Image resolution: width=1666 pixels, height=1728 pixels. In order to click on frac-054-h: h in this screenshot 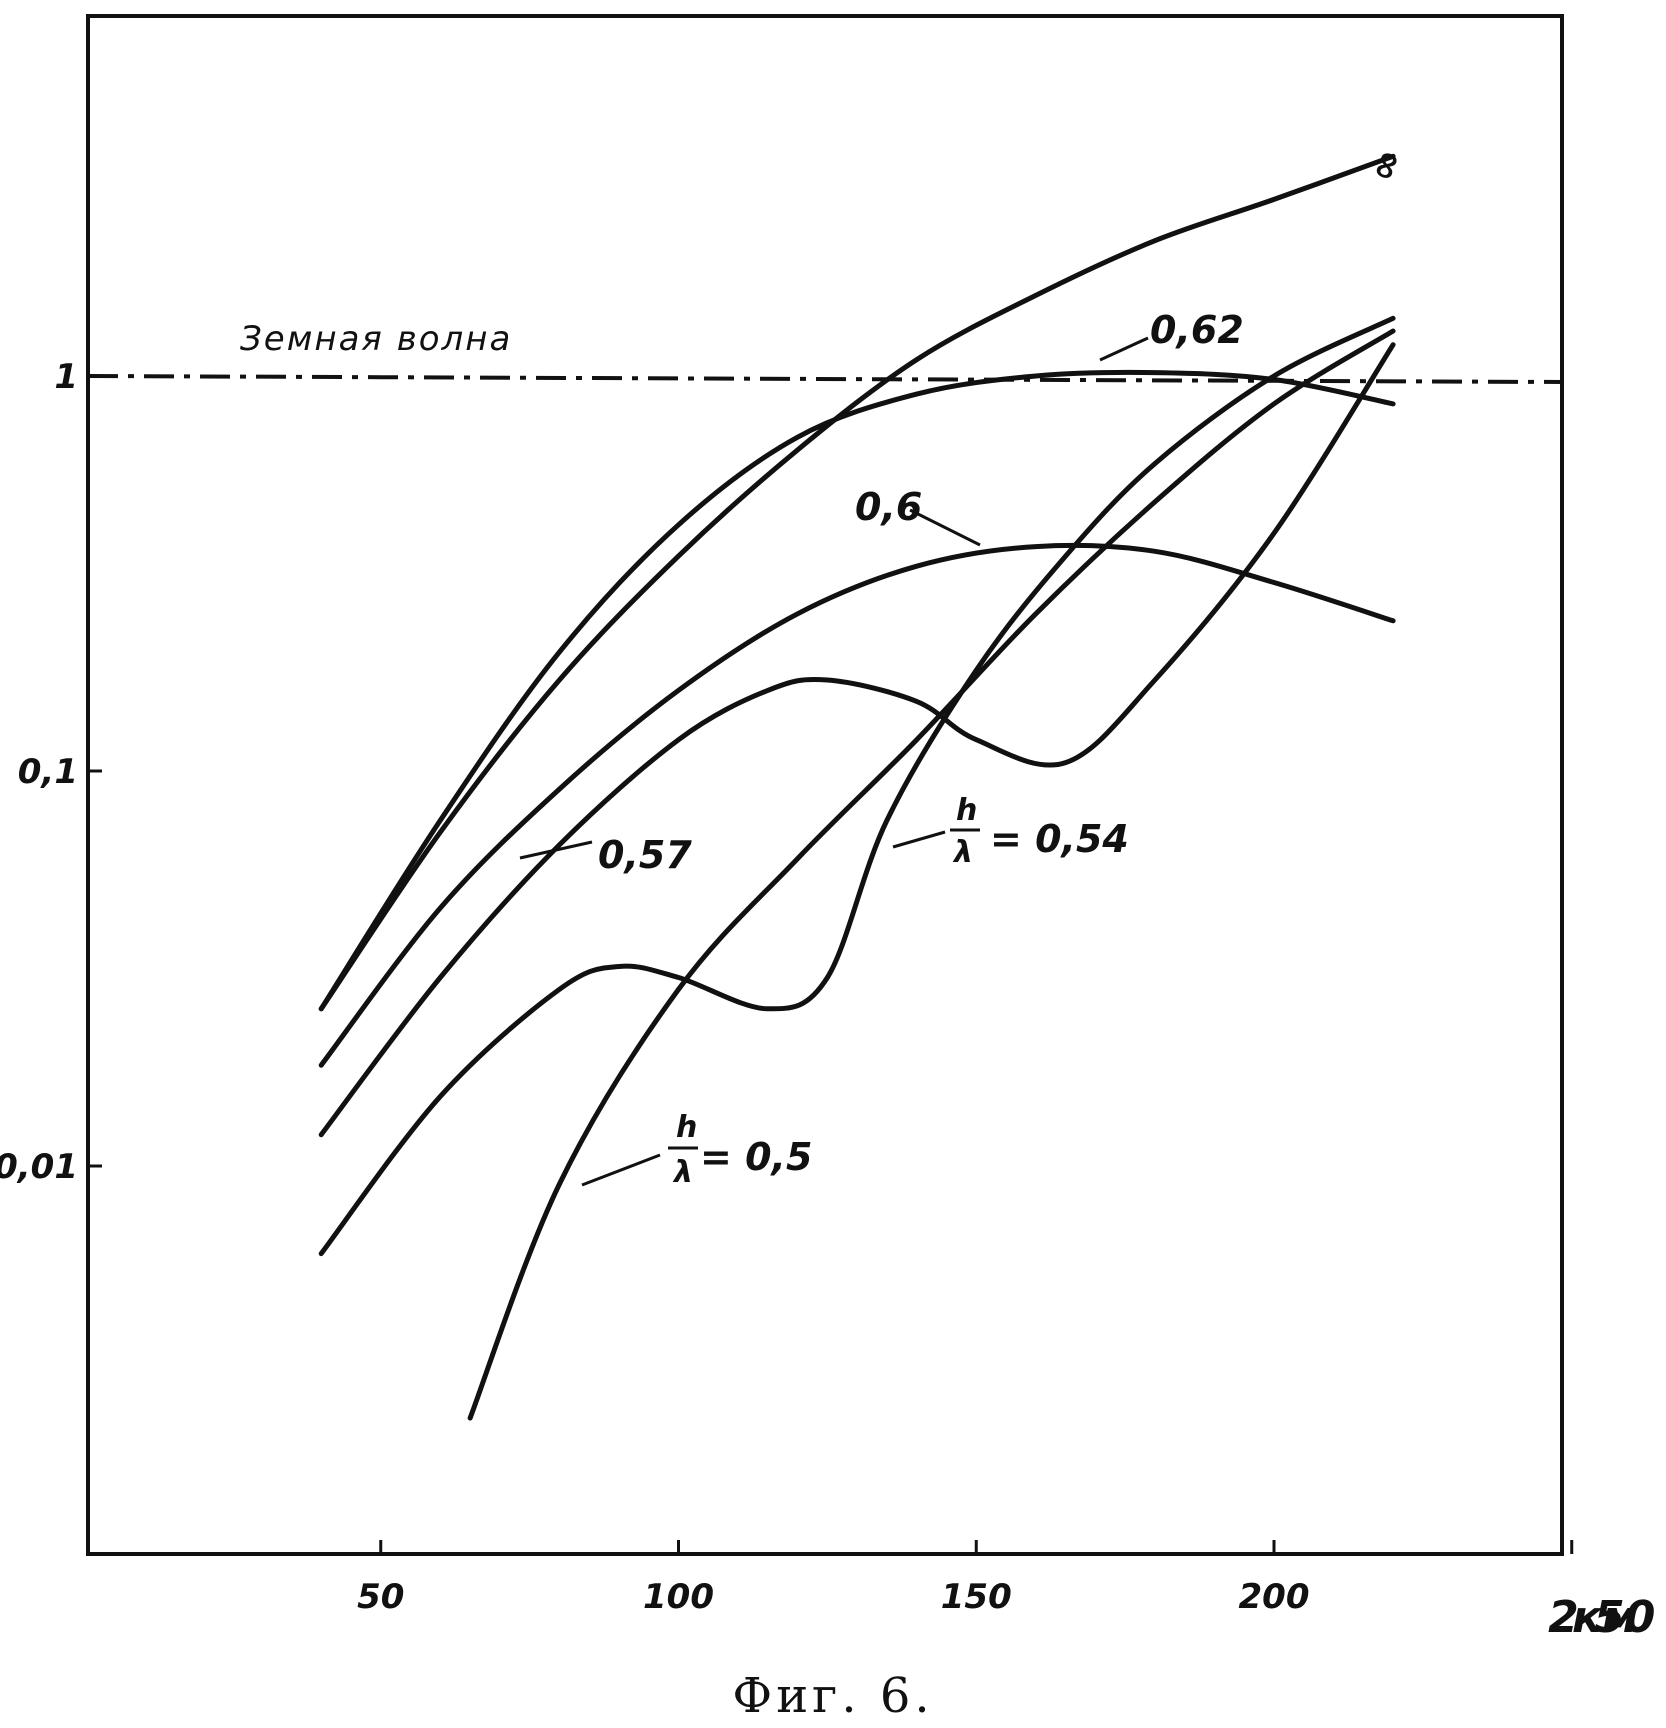, I will do `click(966, 810)`.